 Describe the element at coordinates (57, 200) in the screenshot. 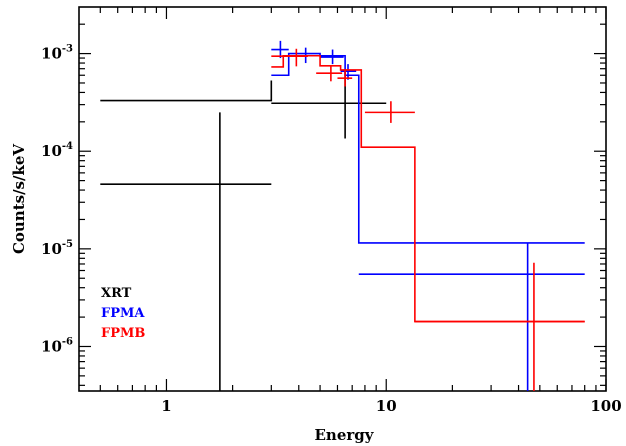

I see `y-tick-labels: 10-610-510-410-3` at that location.